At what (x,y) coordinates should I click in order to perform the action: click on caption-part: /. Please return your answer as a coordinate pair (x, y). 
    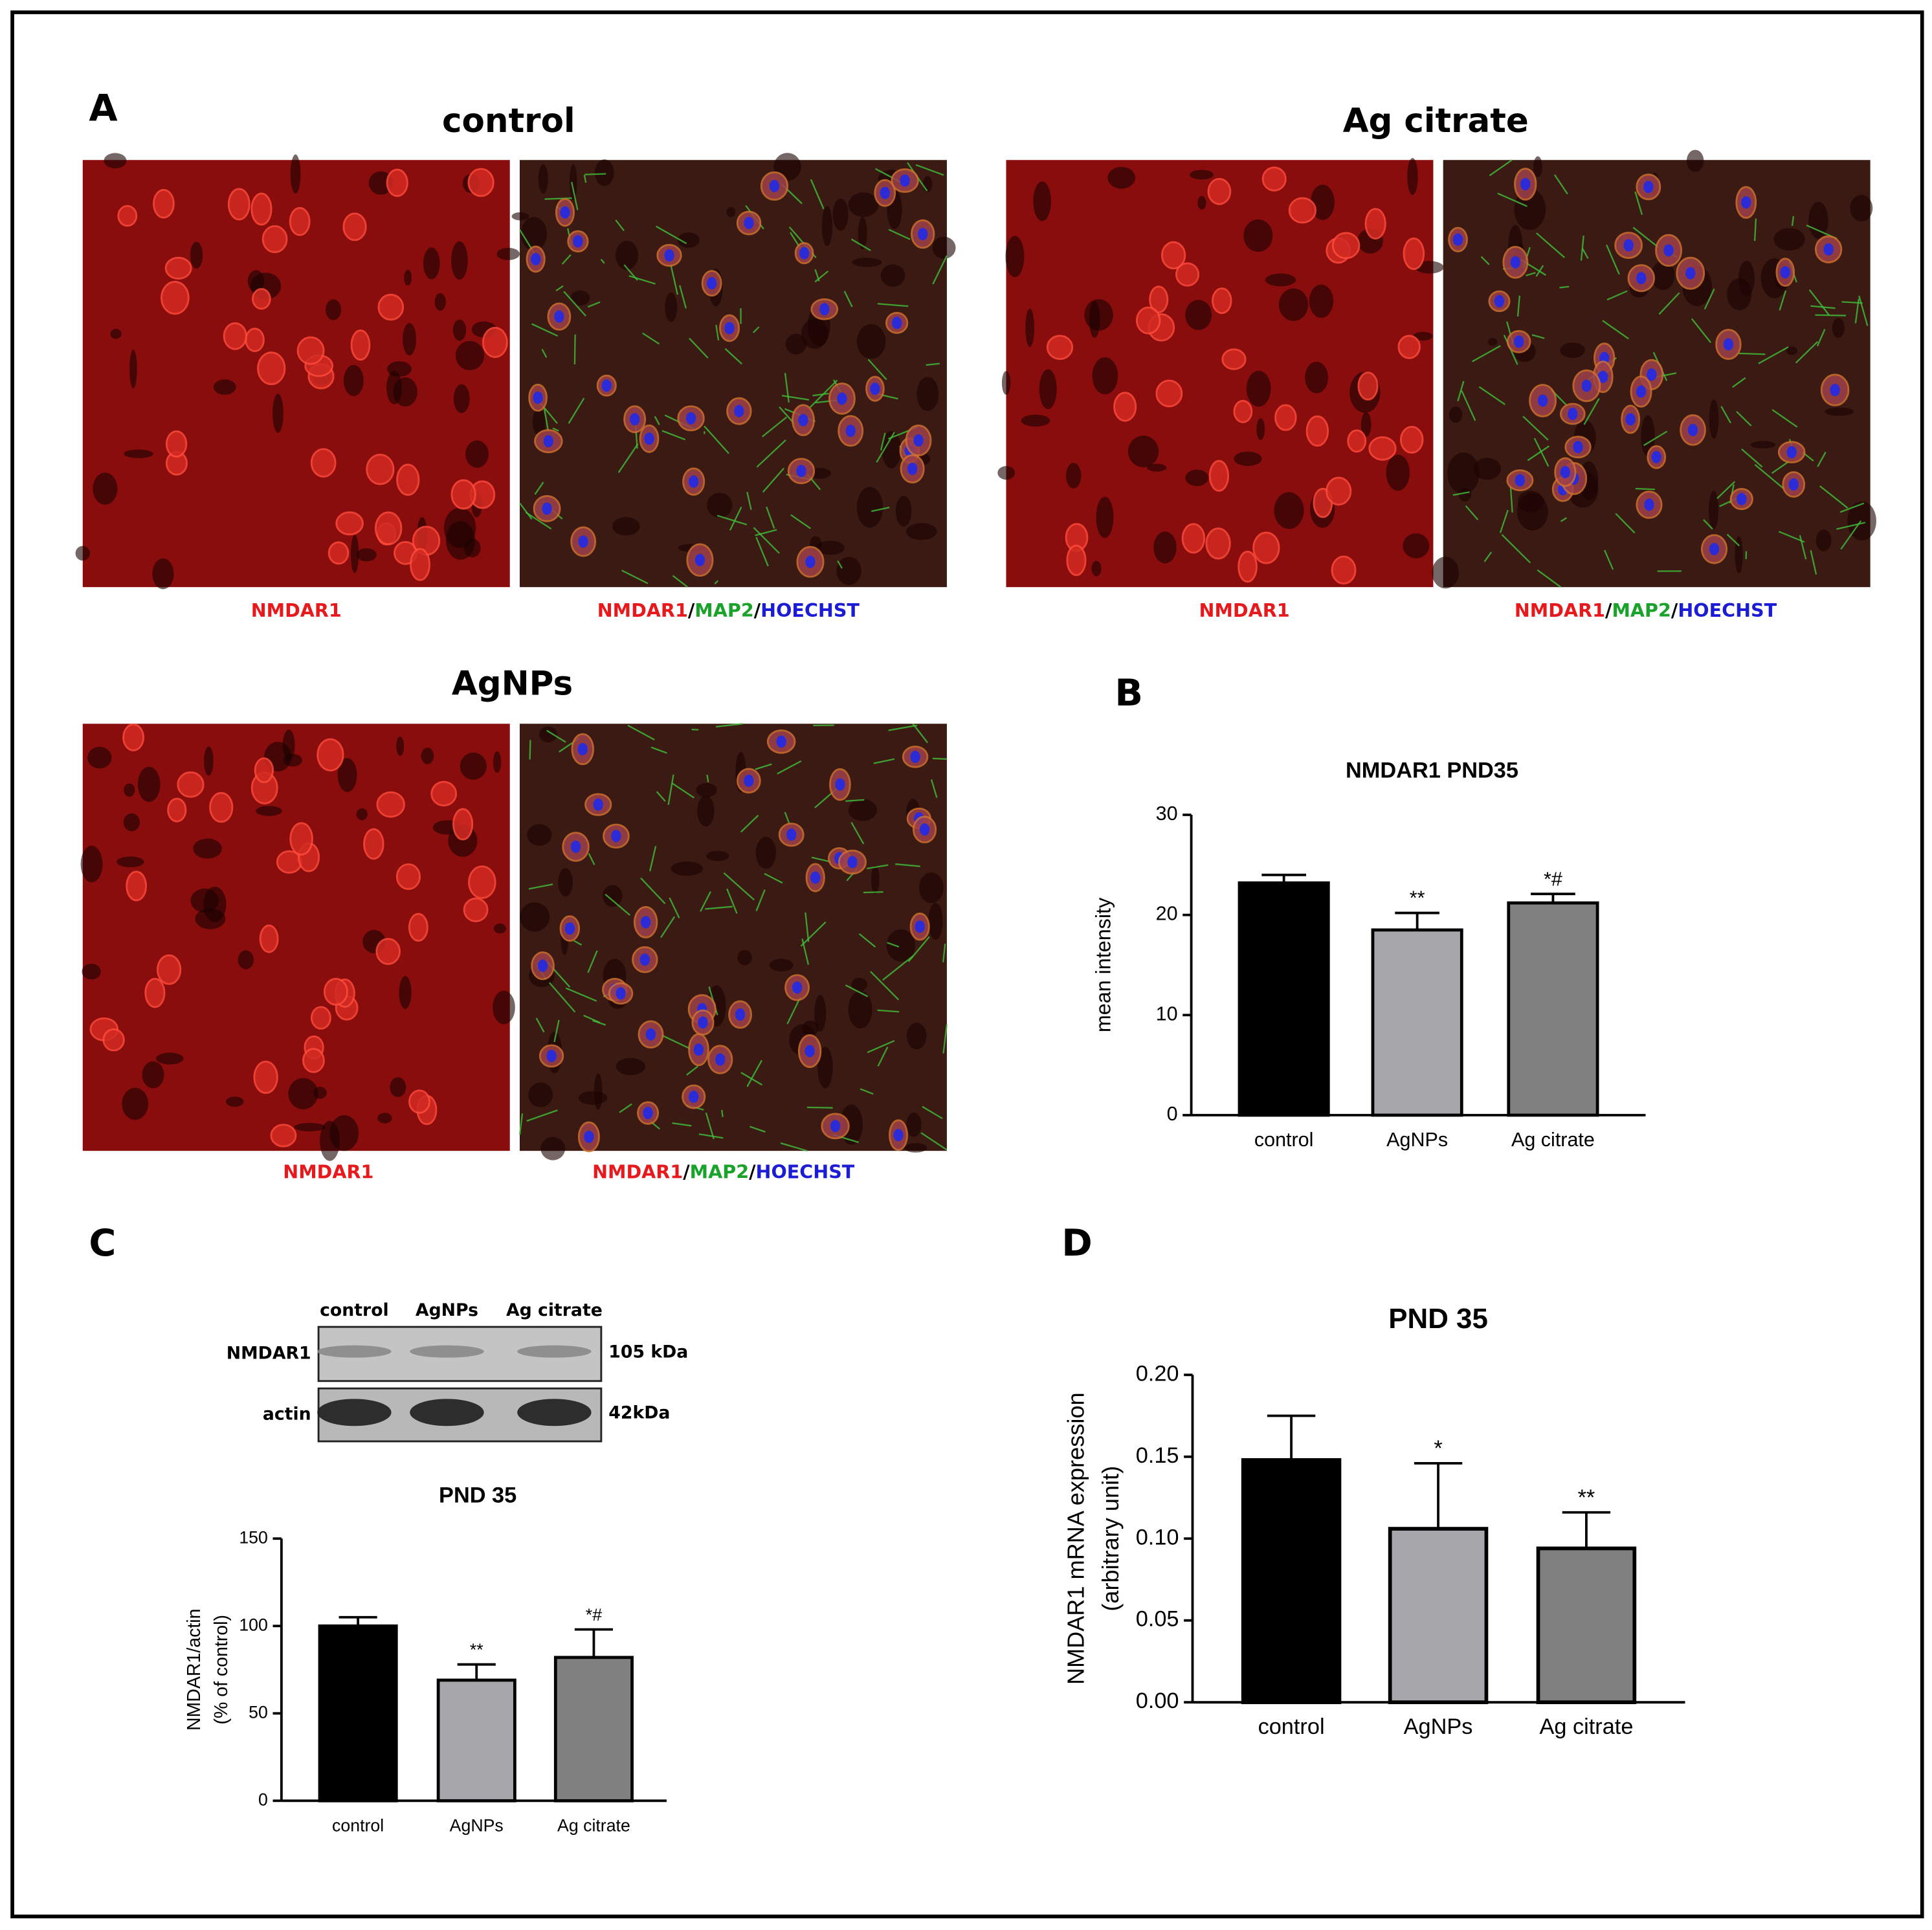
    Looking at the image, I should click on (752, 1171).